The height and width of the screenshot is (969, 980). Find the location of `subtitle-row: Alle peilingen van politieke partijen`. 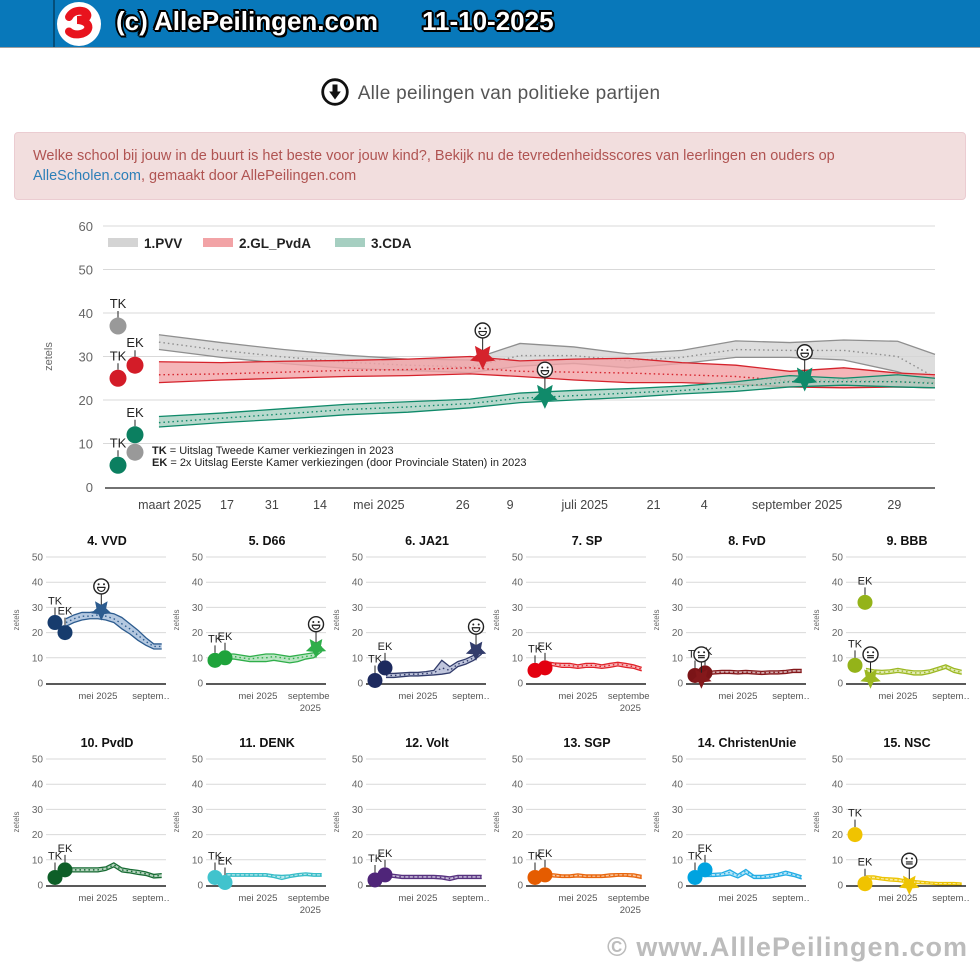

subtitle-row: Alle peilingen van politieke partijen is located at coordinates (490, 94).